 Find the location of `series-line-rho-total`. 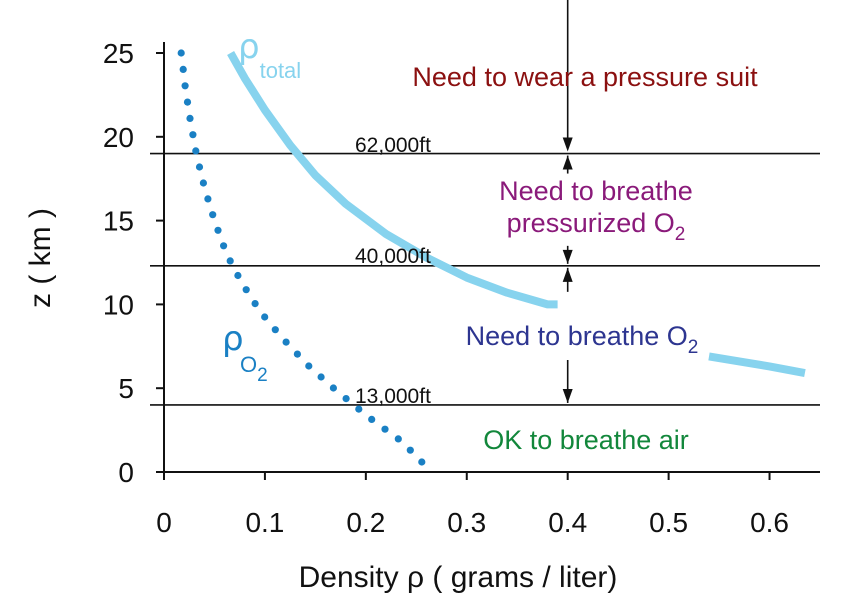

series-line-rho-total is located at coordinates (757, 365).